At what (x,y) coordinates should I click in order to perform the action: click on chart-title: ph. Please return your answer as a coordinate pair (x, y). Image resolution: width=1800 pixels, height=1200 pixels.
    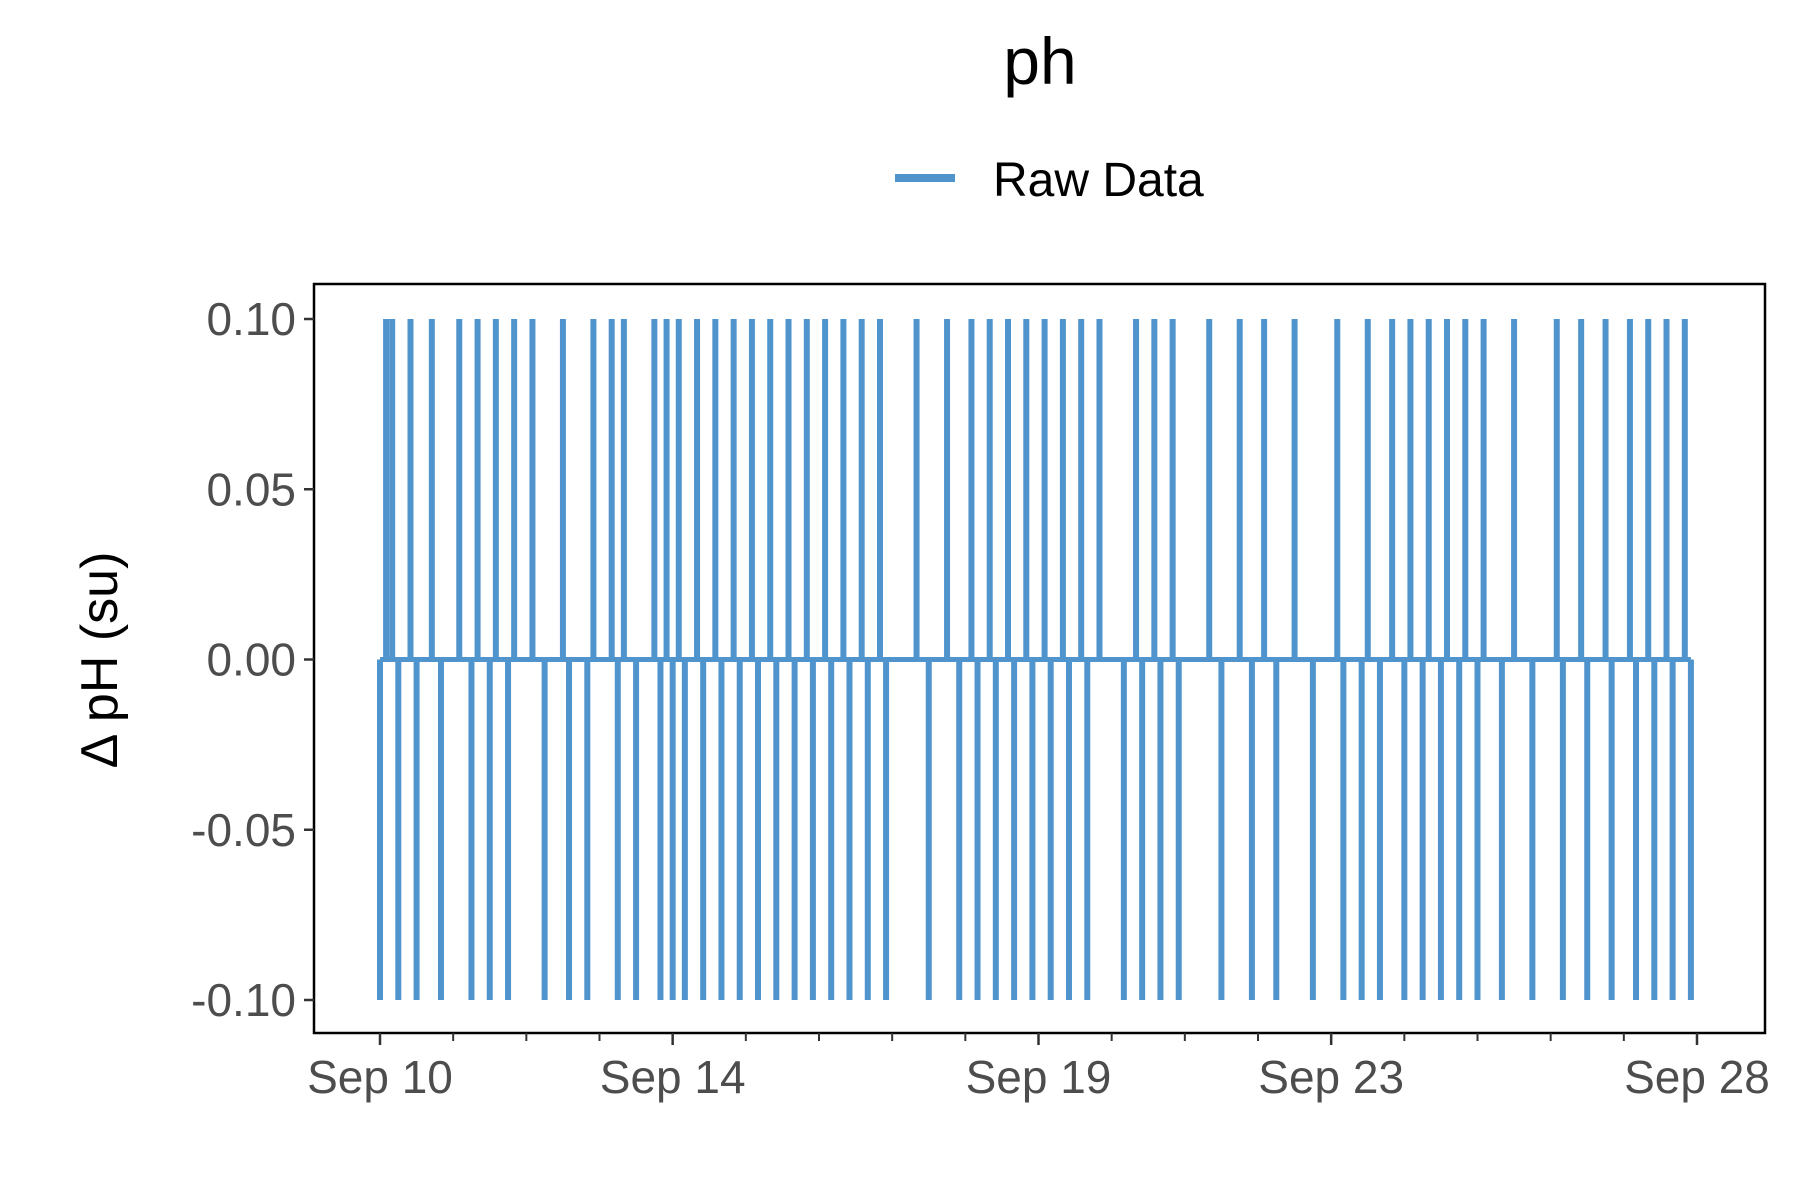
    Looking at the image, I should click on (1039, 61).